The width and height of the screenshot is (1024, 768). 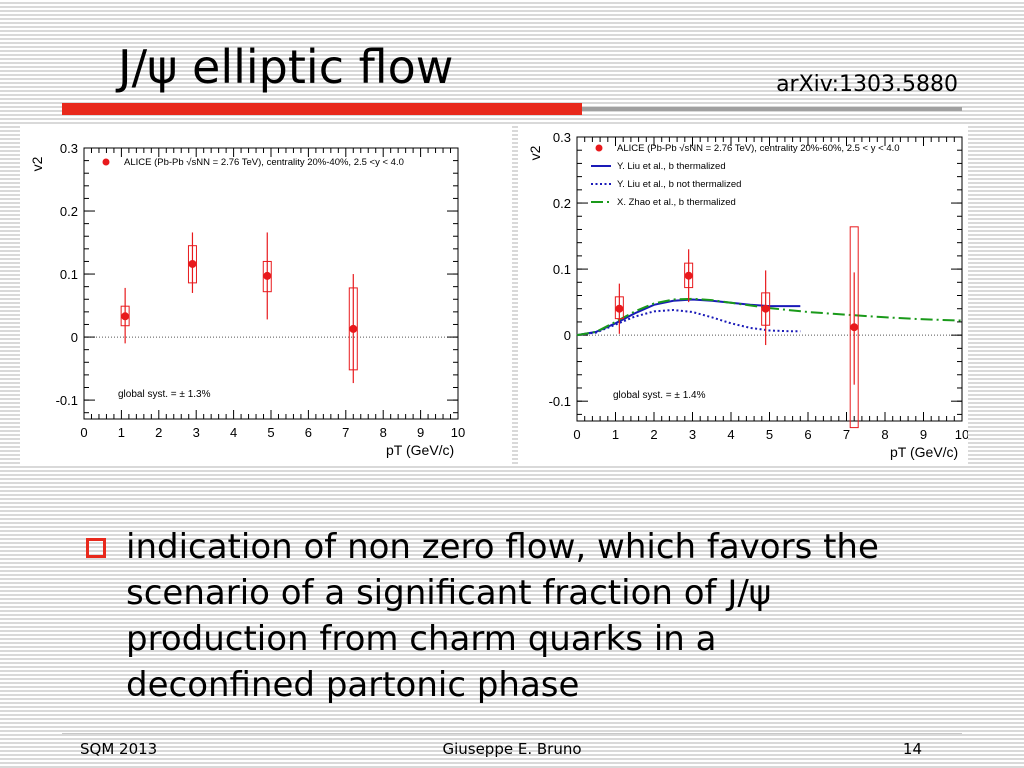 What do you see at coordinates (912, 749) in the screenshot?
I see `footer-page-number: 14` at bounding box center [912, 749].